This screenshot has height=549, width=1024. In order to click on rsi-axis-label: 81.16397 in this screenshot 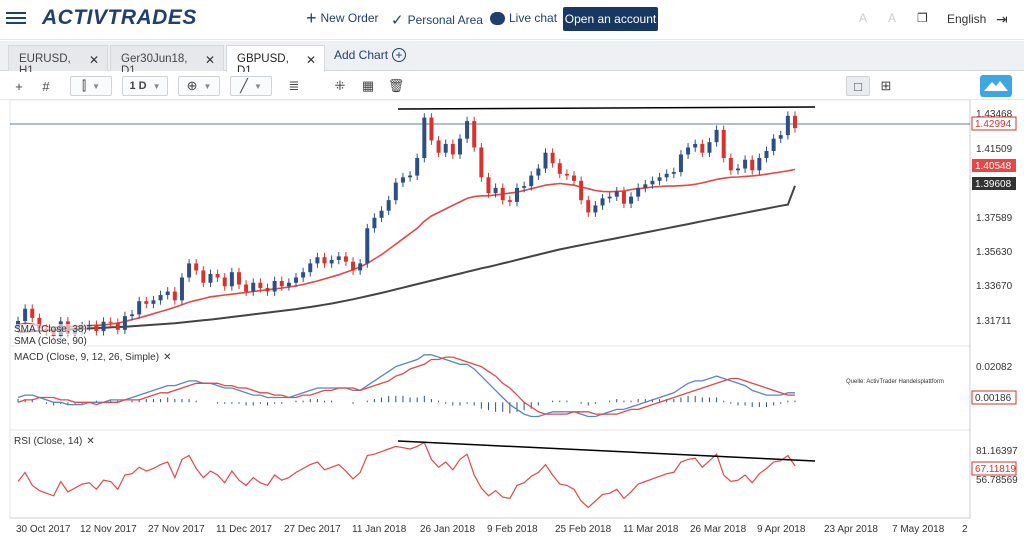, I will do `click(997, 451)`.